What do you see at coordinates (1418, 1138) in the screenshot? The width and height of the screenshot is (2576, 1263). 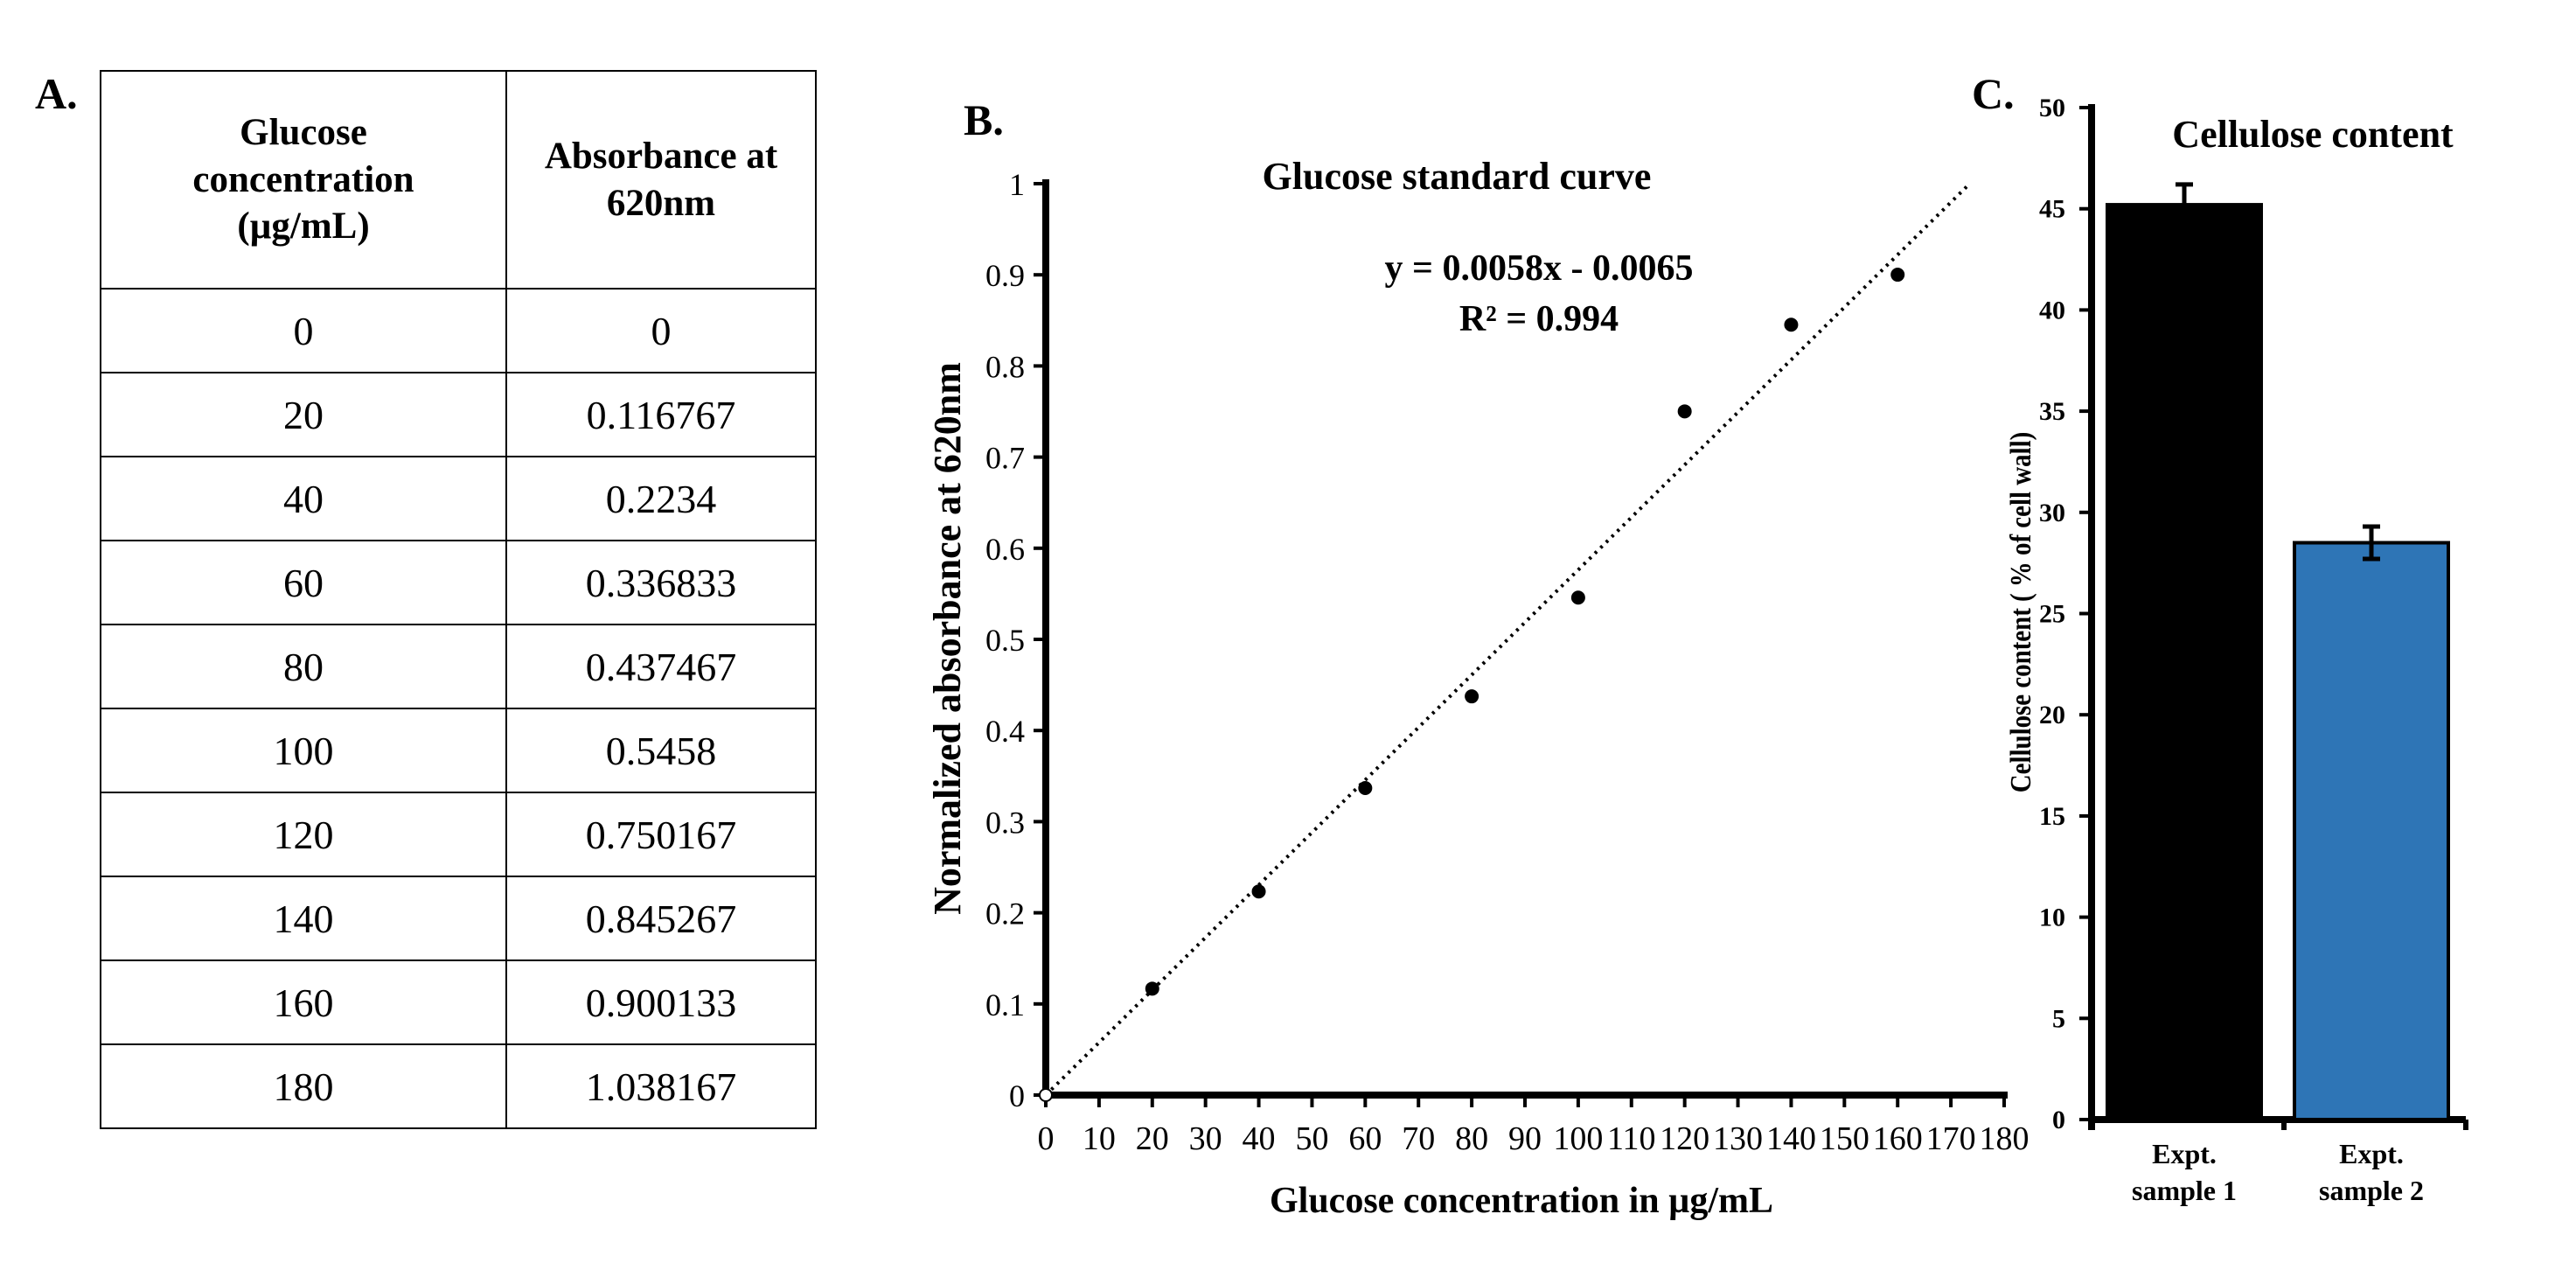 I see `x-tick-label: 70` at bounding box center [1418, 1138].